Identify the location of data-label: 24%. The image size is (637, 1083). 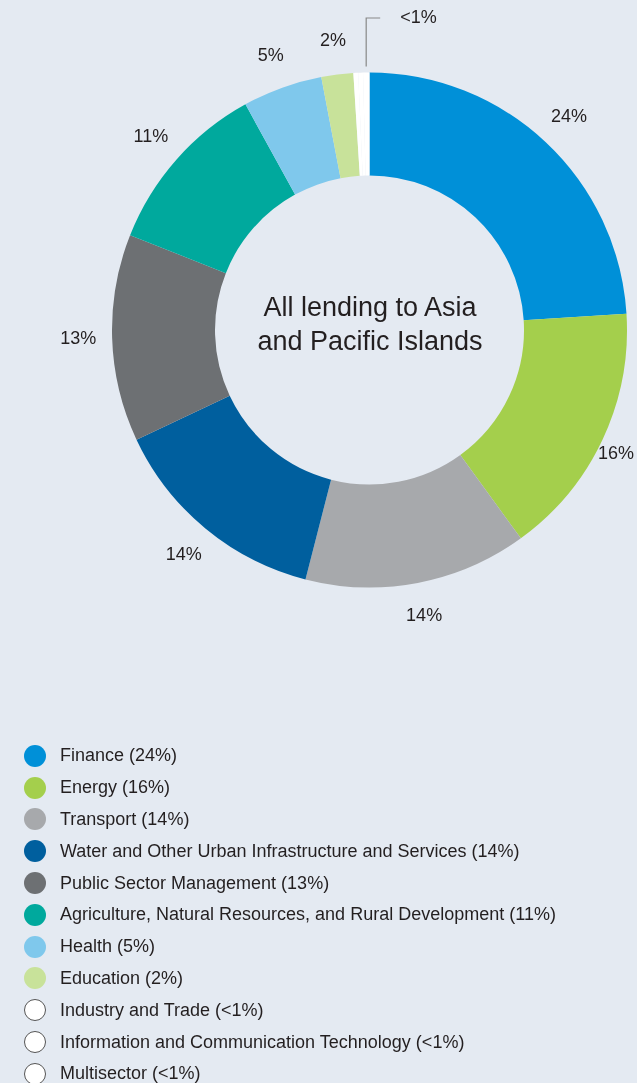
(569, 116).